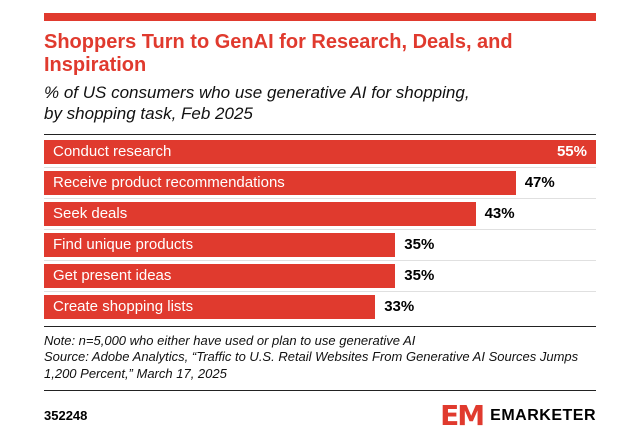  Describe the element at coordinates (320, 17) in the screenshot. I see `accent-top-bar` at that location.